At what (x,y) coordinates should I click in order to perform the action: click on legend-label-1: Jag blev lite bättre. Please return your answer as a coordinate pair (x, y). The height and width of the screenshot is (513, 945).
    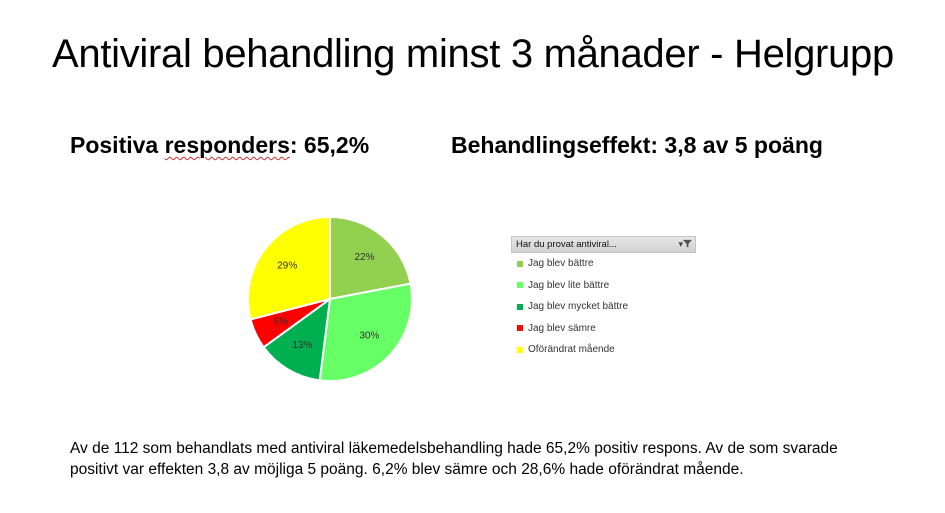
    Looking at the image, I should click on (569, 285).